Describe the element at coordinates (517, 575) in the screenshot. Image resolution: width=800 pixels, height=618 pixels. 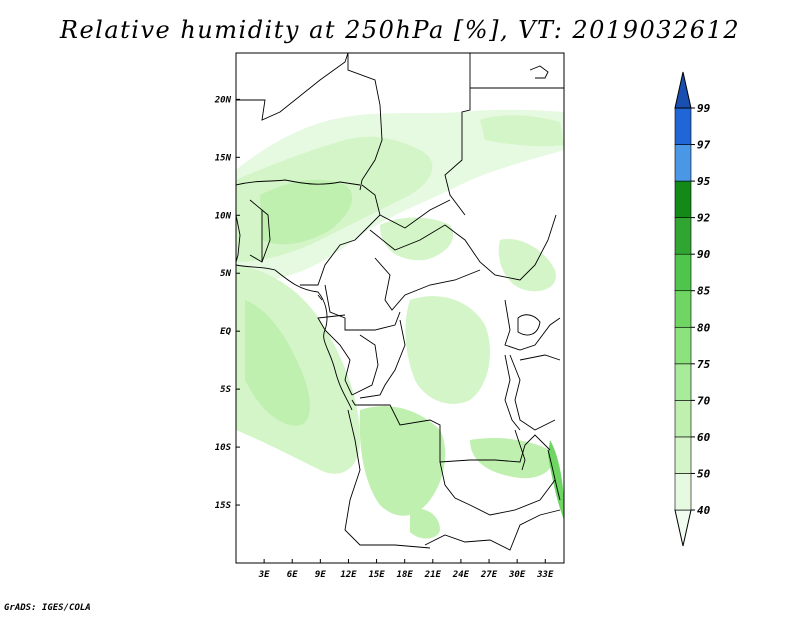
I see `lon-tick-label: 30E` at that location.